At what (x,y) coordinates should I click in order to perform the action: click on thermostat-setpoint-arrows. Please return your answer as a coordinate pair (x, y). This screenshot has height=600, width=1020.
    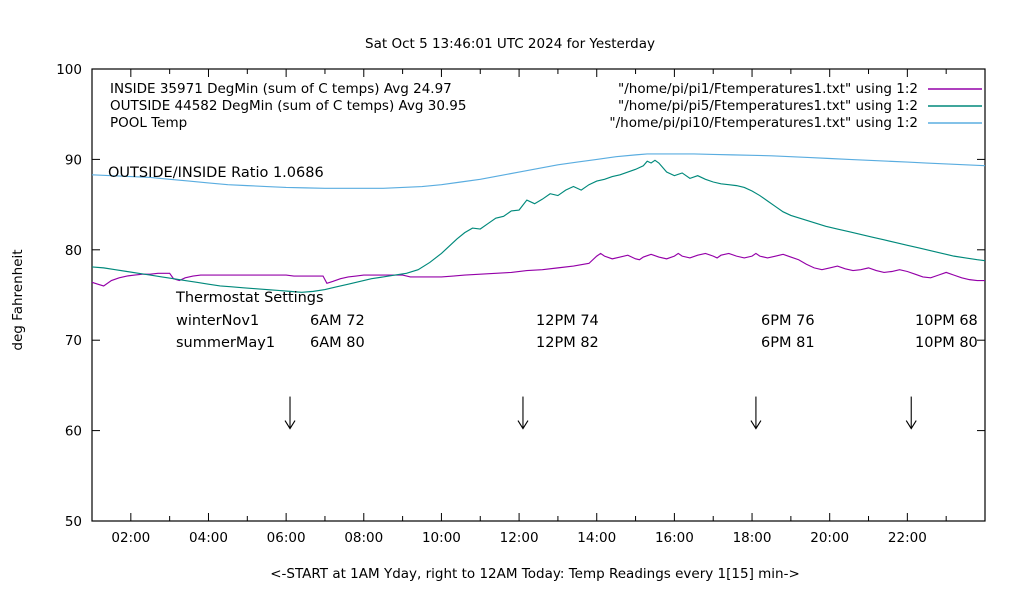
    Looking at the image, I should click on (600, 413).